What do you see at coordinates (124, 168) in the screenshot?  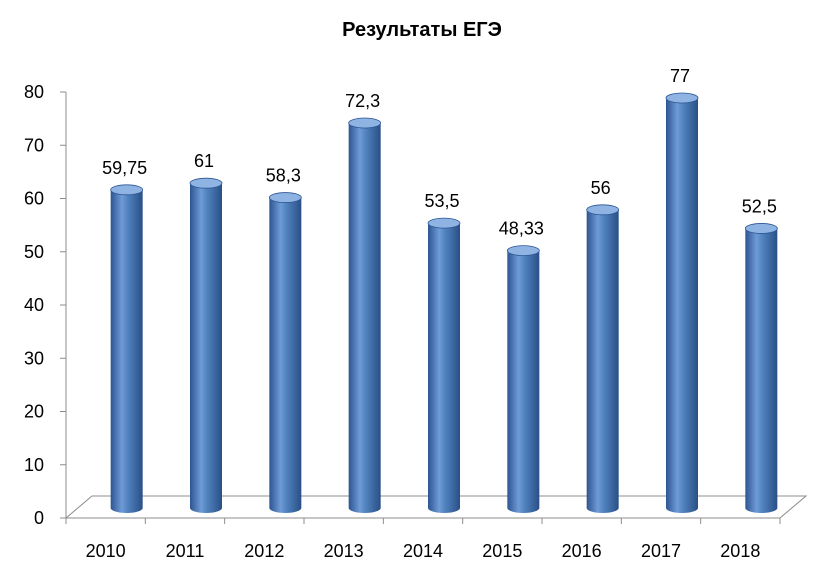 I see `data-label: 59,75` at bounding box center [124, 168].